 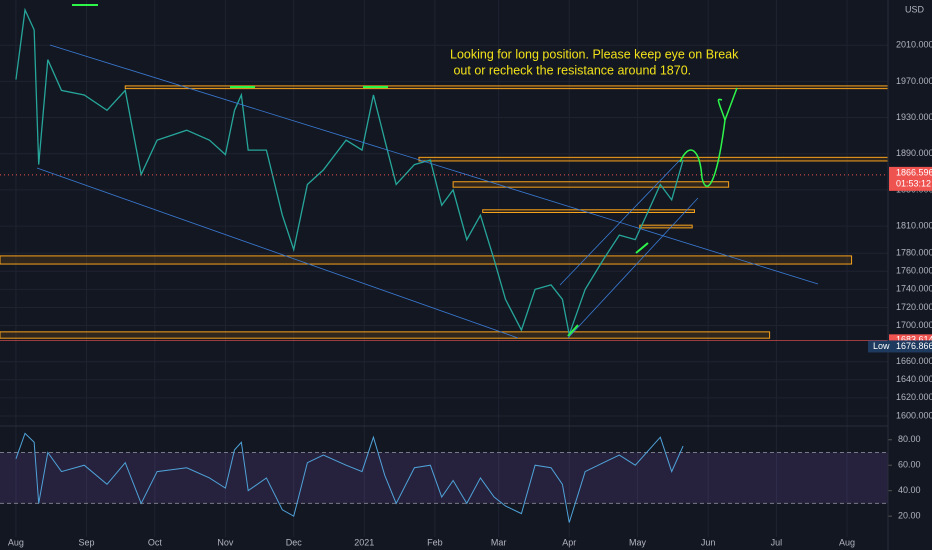 I want to click on price-badge-label: 1866.596, so click(x=914, y=172).